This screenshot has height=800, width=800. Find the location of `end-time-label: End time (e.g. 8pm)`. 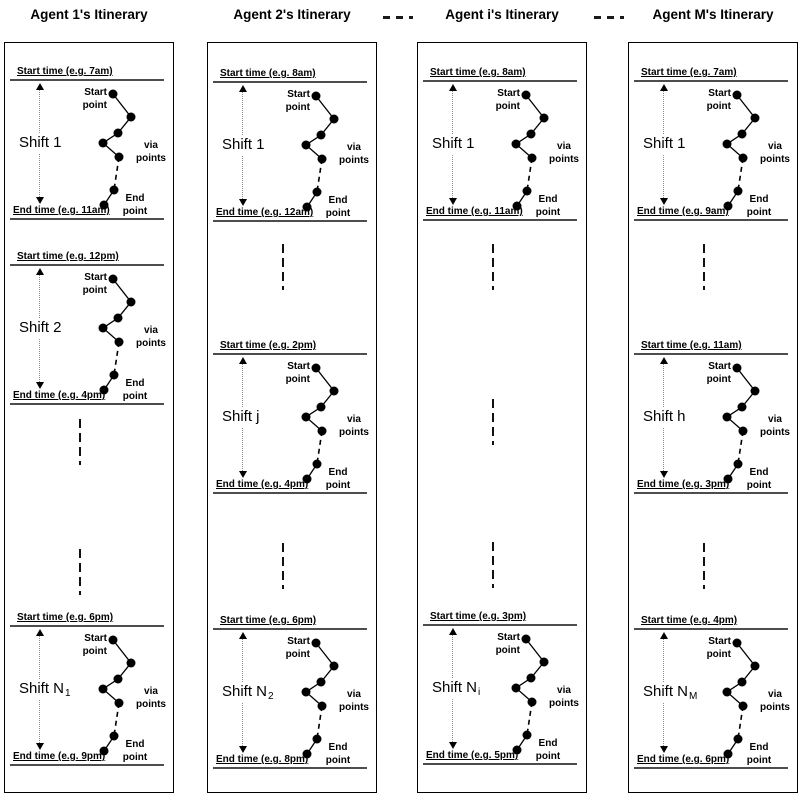

end-time-label: End time (e.g. 8pm) is located at coordinates (262, 759).